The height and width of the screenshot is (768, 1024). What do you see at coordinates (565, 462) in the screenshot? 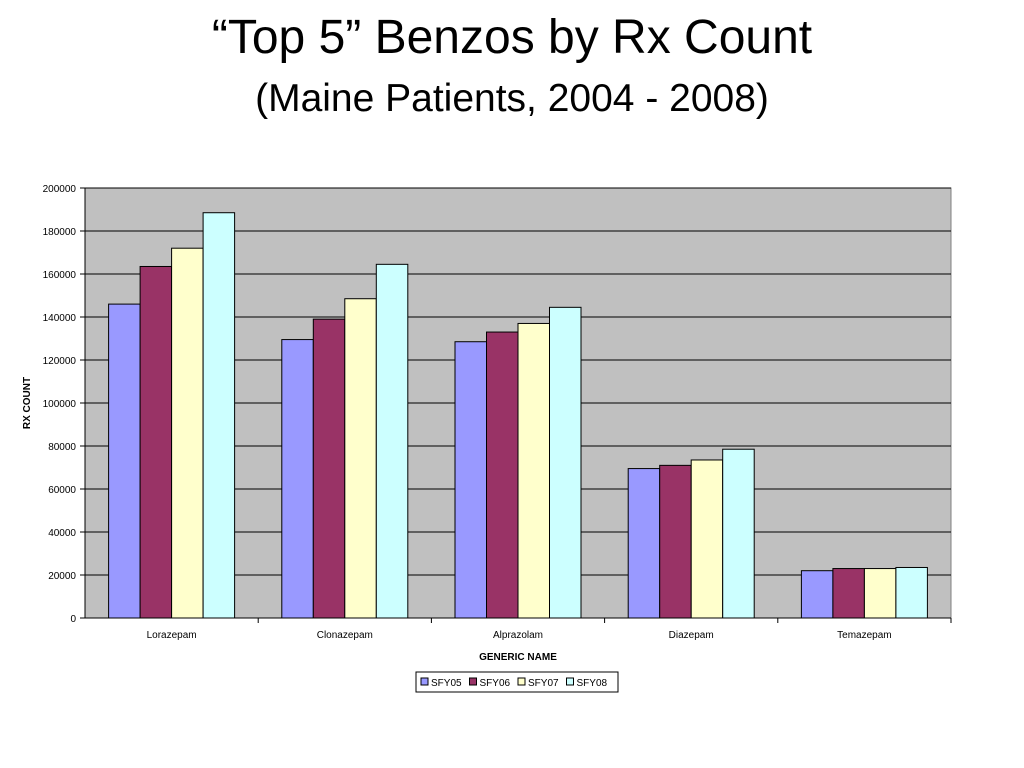
I see `bar-sfy08-alprazolam` at bounding box center [565, 462].